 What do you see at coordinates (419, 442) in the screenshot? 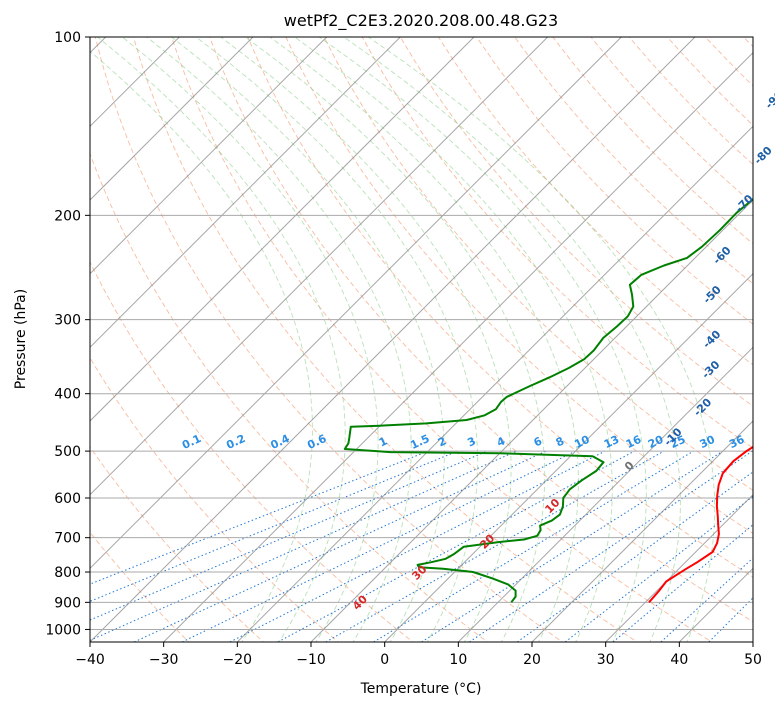
I see `mixing-ratio-label: 1.5` at bounding box center [419, 442].